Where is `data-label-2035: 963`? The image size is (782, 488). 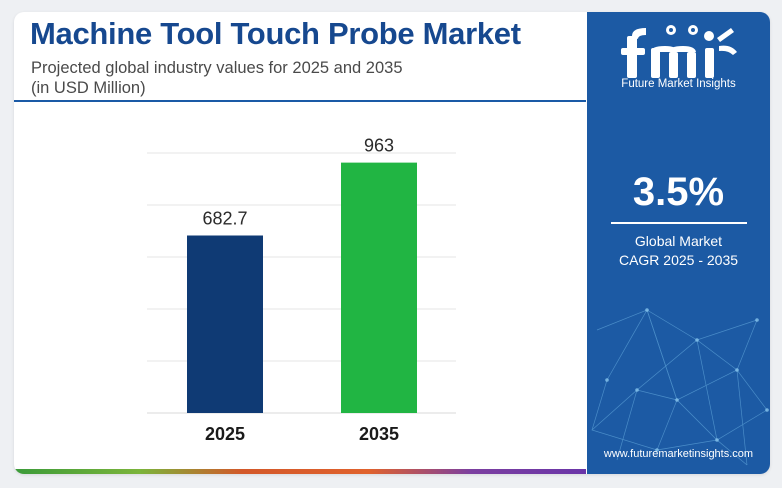 data-label-2035: 963 is located at coordinates (379, 146).